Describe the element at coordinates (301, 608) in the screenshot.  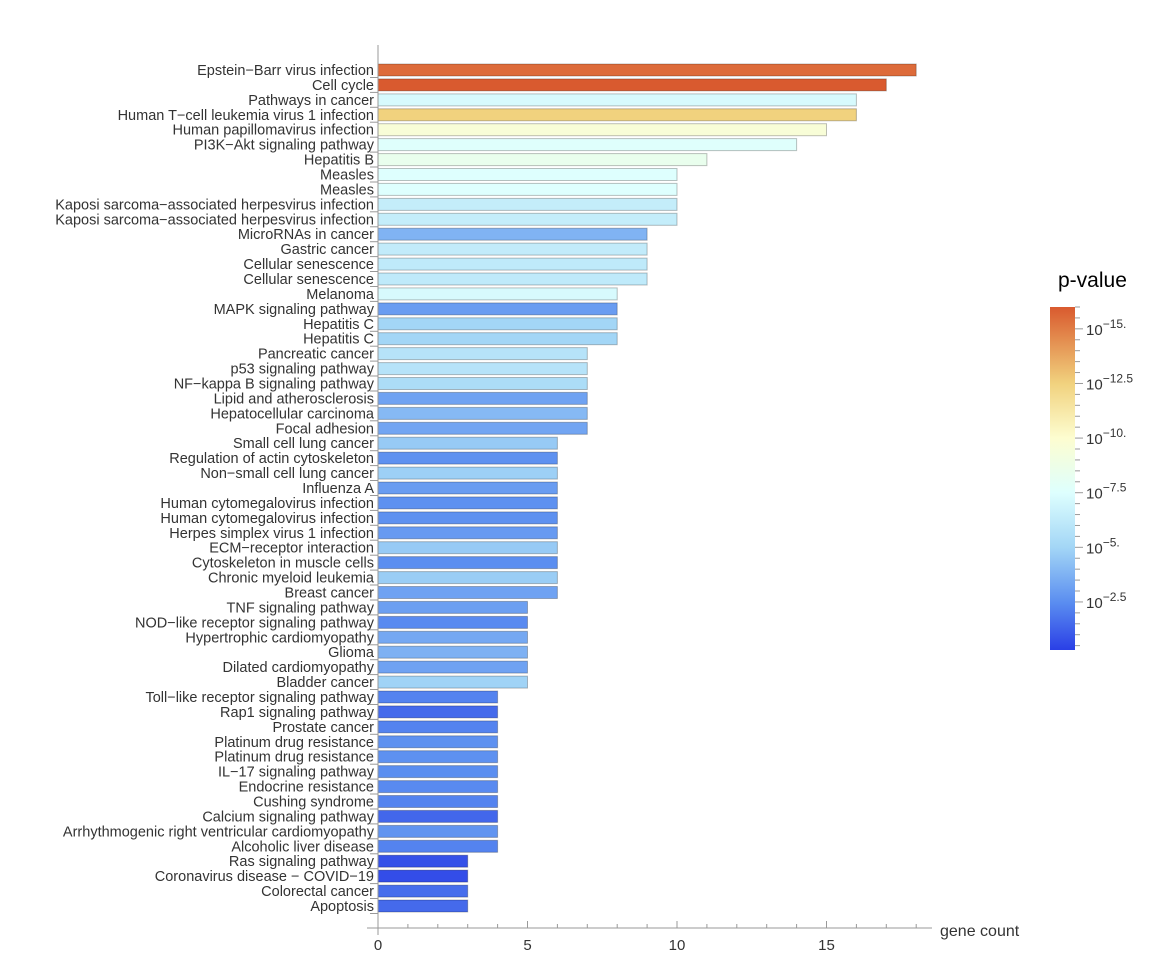
I see `category-label: TNF signaling pathway` at that location.